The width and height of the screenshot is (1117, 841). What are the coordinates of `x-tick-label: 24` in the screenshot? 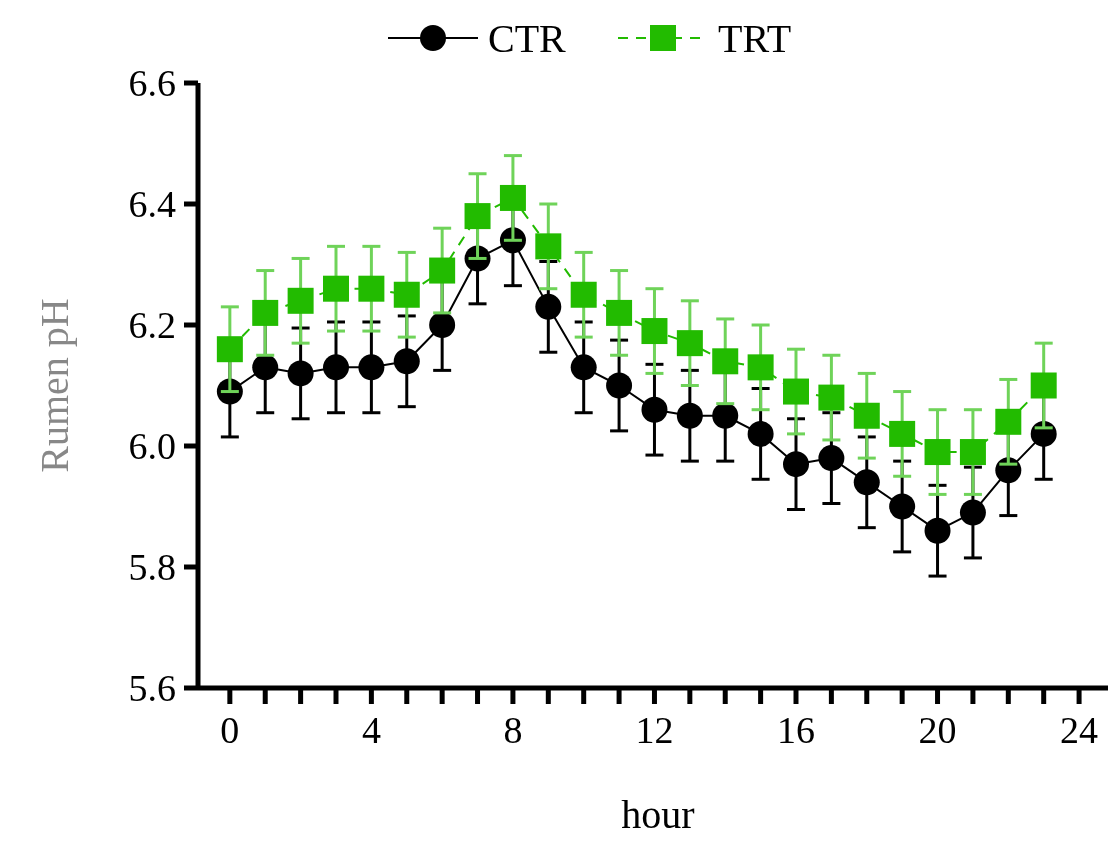 It's located at (1079, 730).